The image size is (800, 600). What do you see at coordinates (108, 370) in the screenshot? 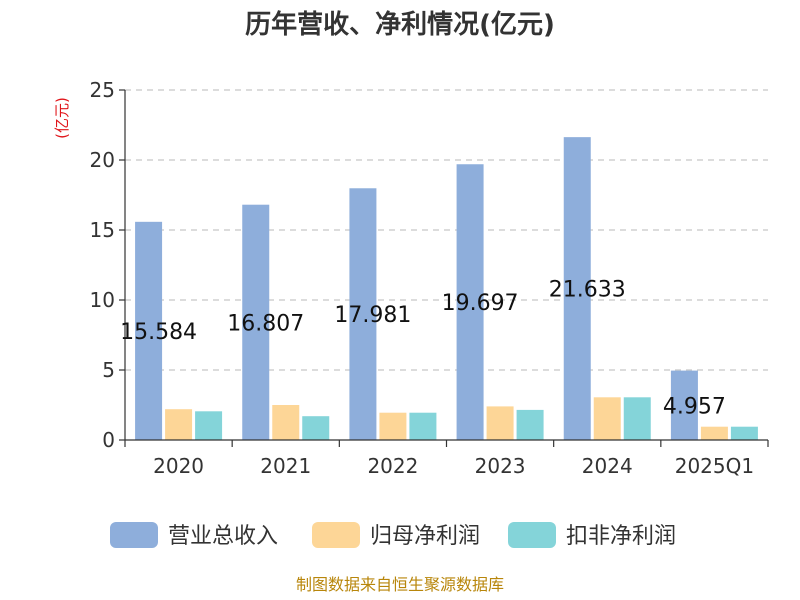
I see `y-tick-label: 5` at bounding box center [108, 370].